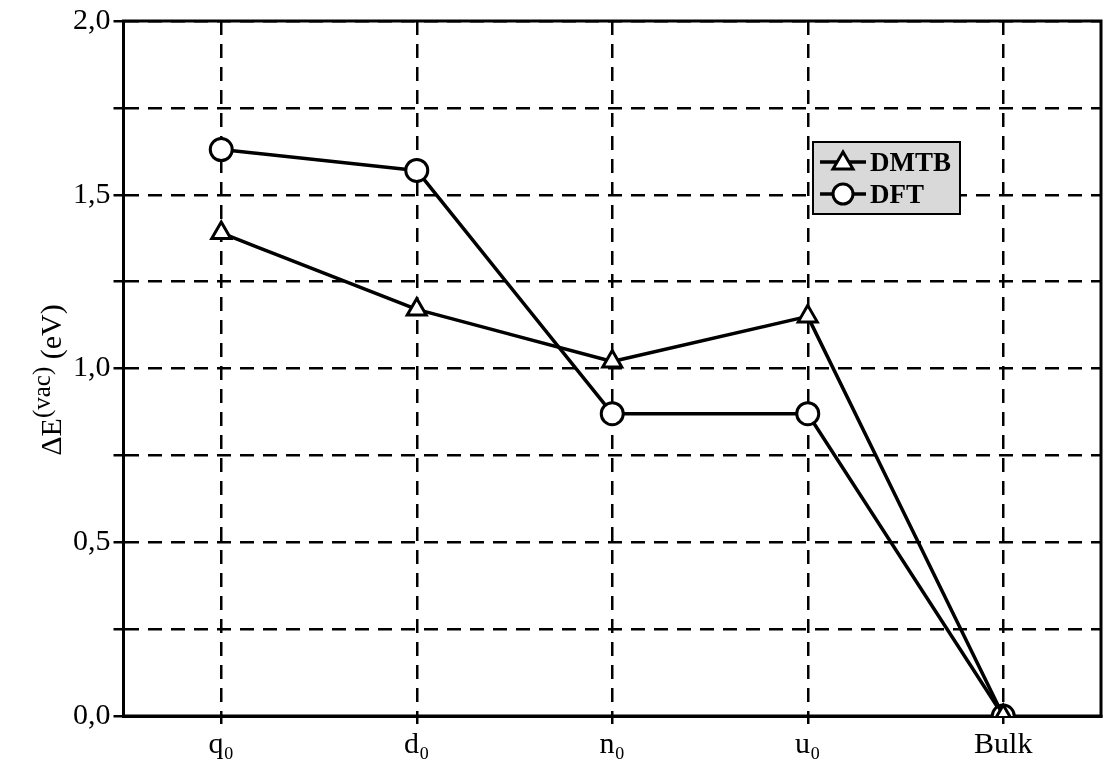 The image size is (1115, 771). Describe the element at coordinates (92, 18) in the screenshot. I see `y-tick-label: 2,0` at that location.